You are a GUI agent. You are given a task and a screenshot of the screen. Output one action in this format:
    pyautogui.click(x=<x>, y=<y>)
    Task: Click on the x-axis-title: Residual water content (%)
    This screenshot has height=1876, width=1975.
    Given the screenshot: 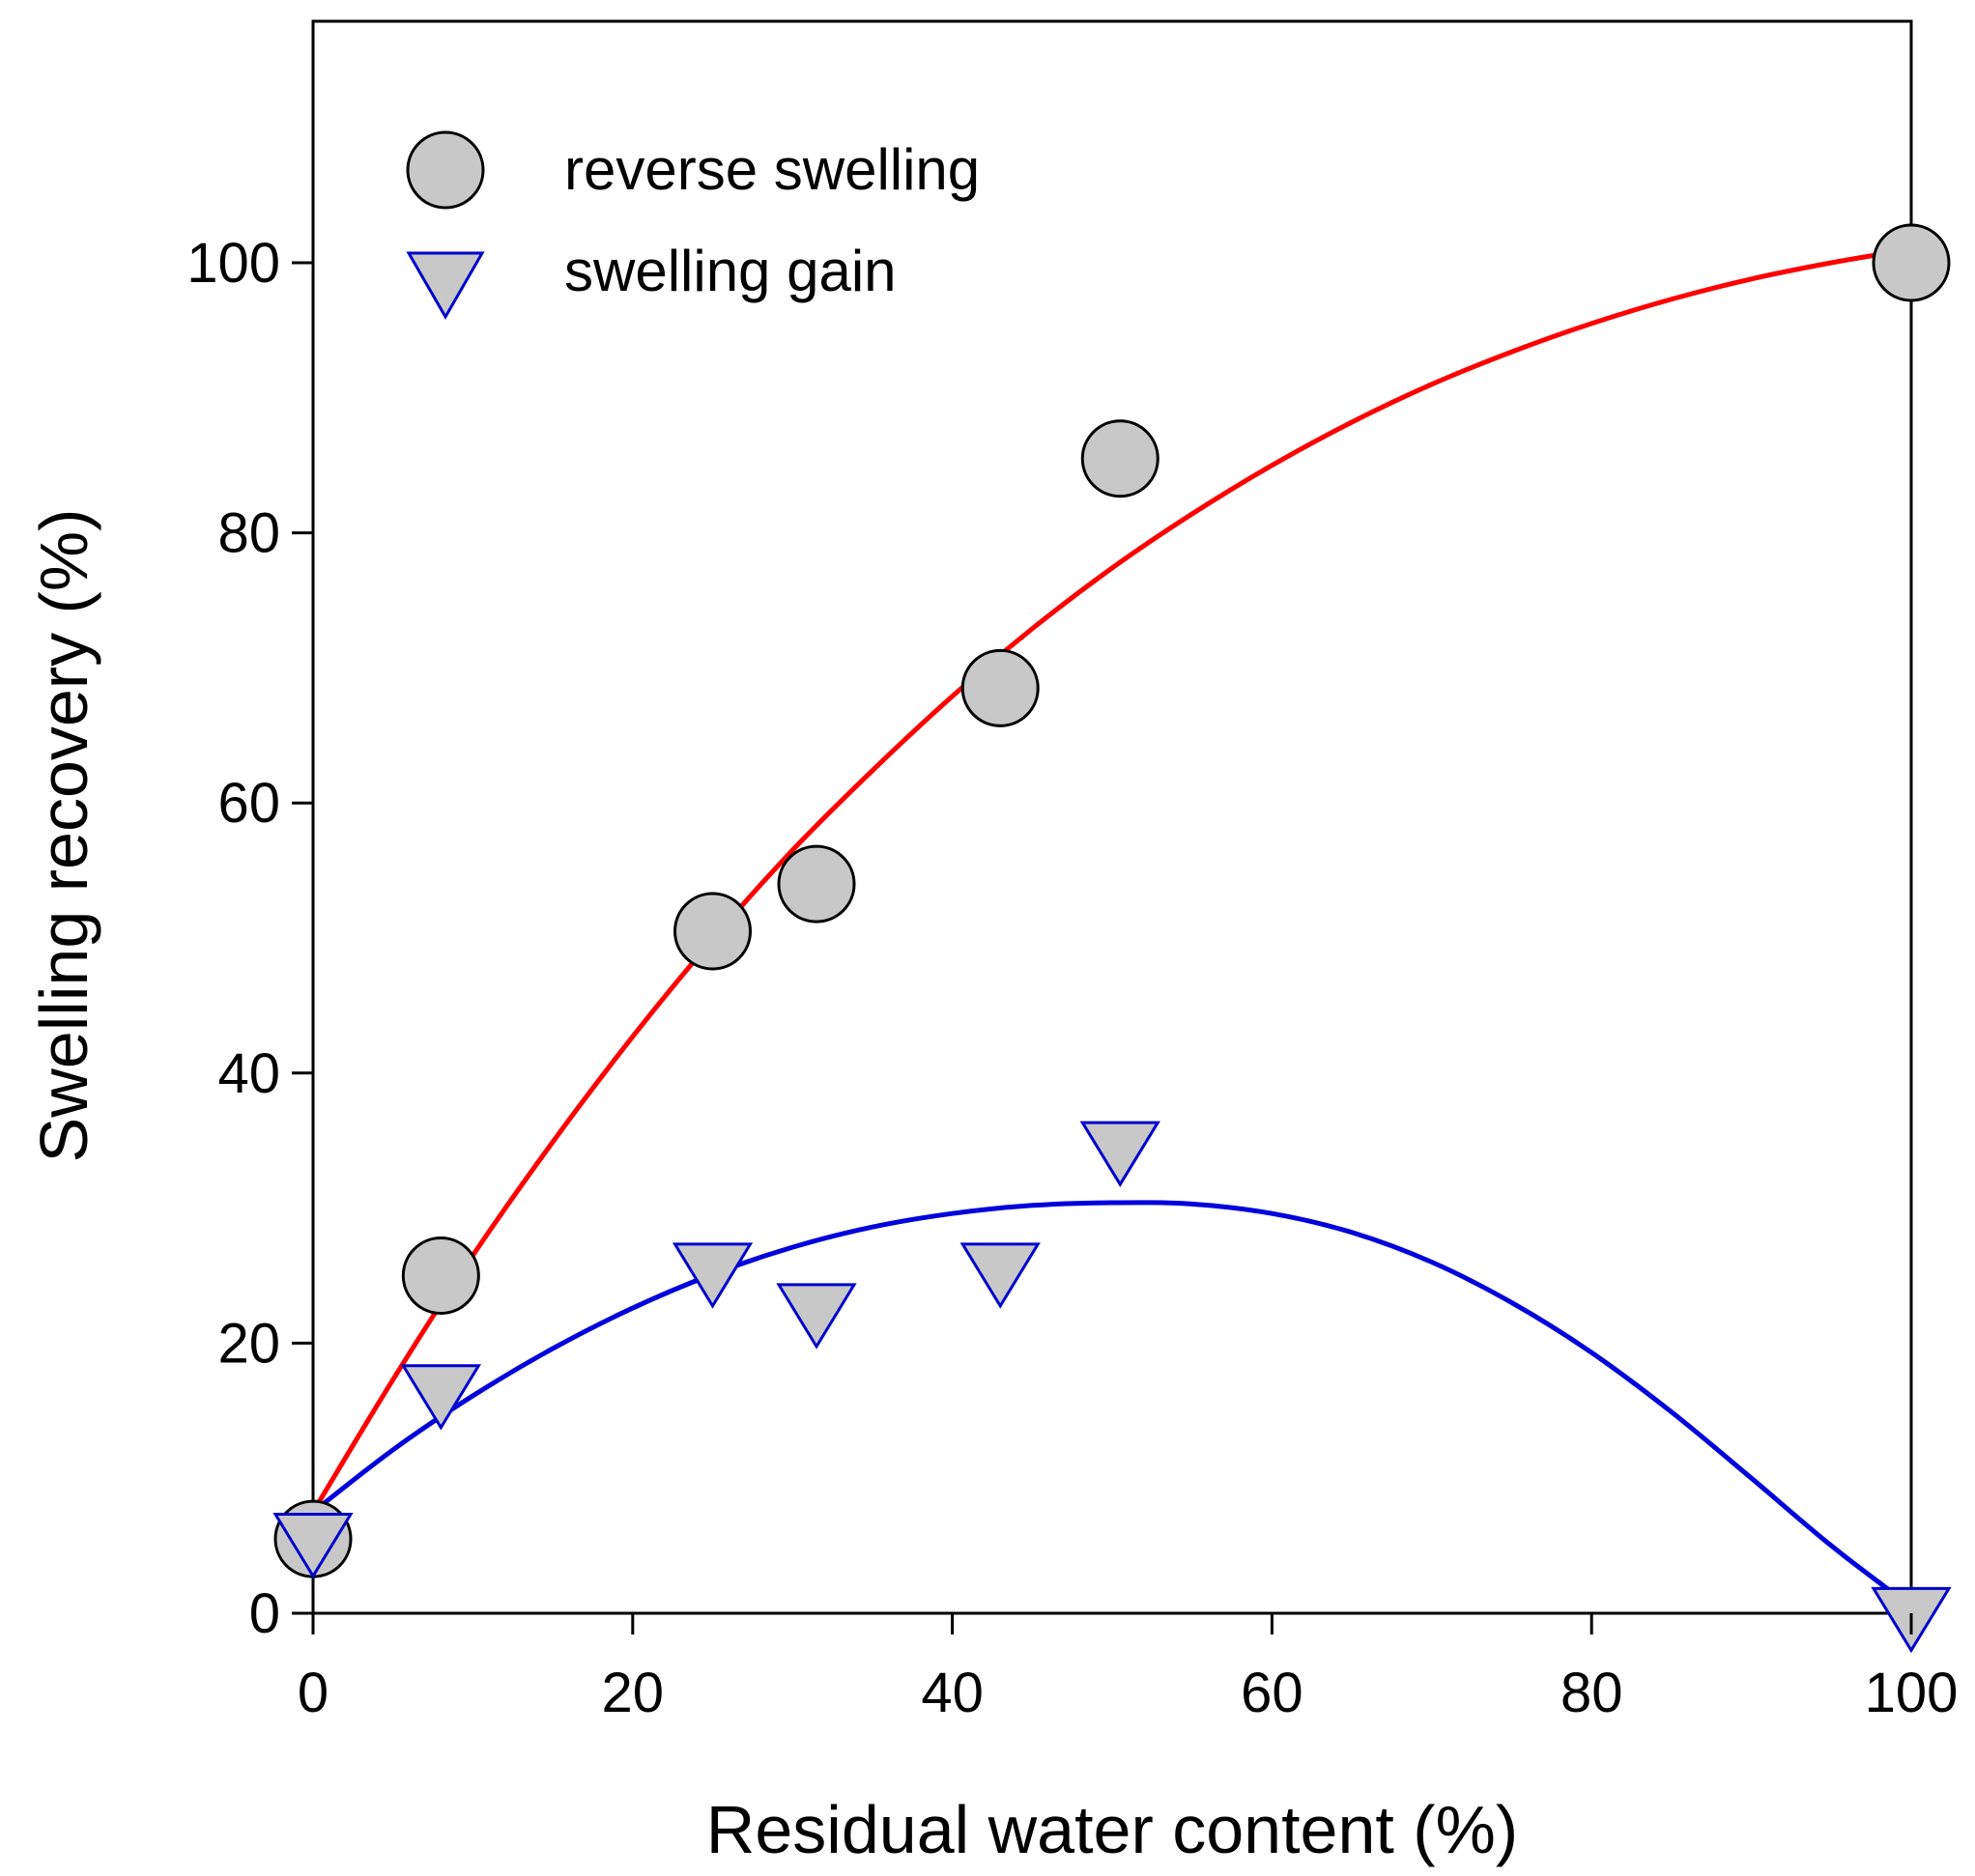 What is the action you would take?
    pyautogui.click(x=1112, y=1830)
    